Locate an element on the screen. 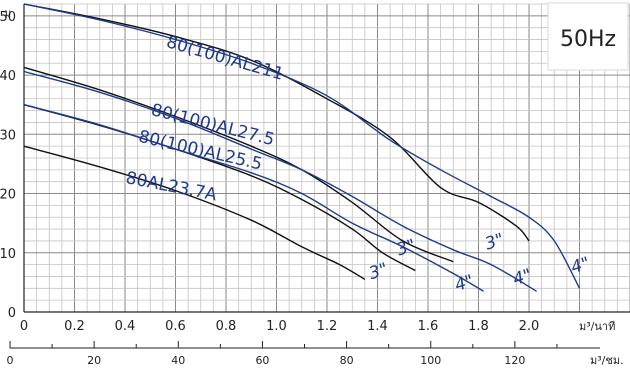 Image resolution: width=630 pixels, height=376 pixels. x-tick-label: 0.6 is located at coordinates (175, 326).